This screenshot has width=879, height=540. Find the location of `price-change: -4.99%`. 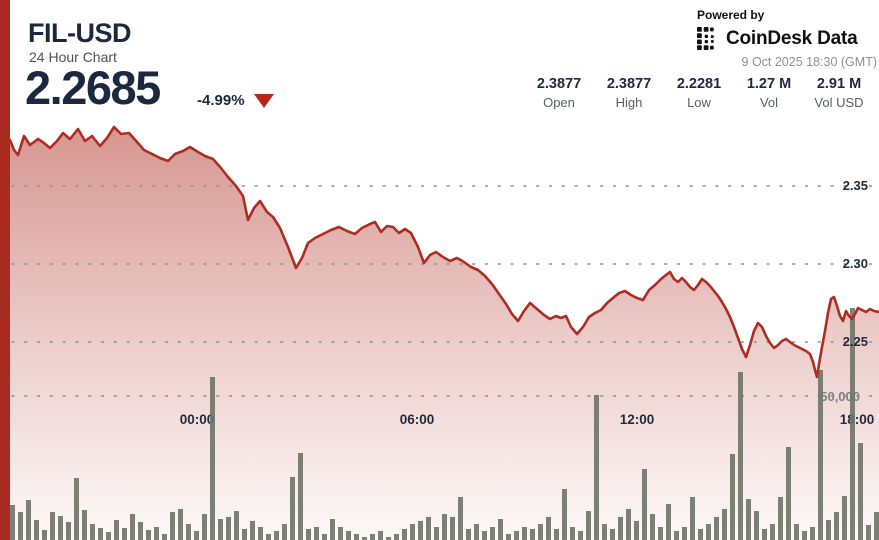

price-change: -4.99% is located at coordinates (235, 100).